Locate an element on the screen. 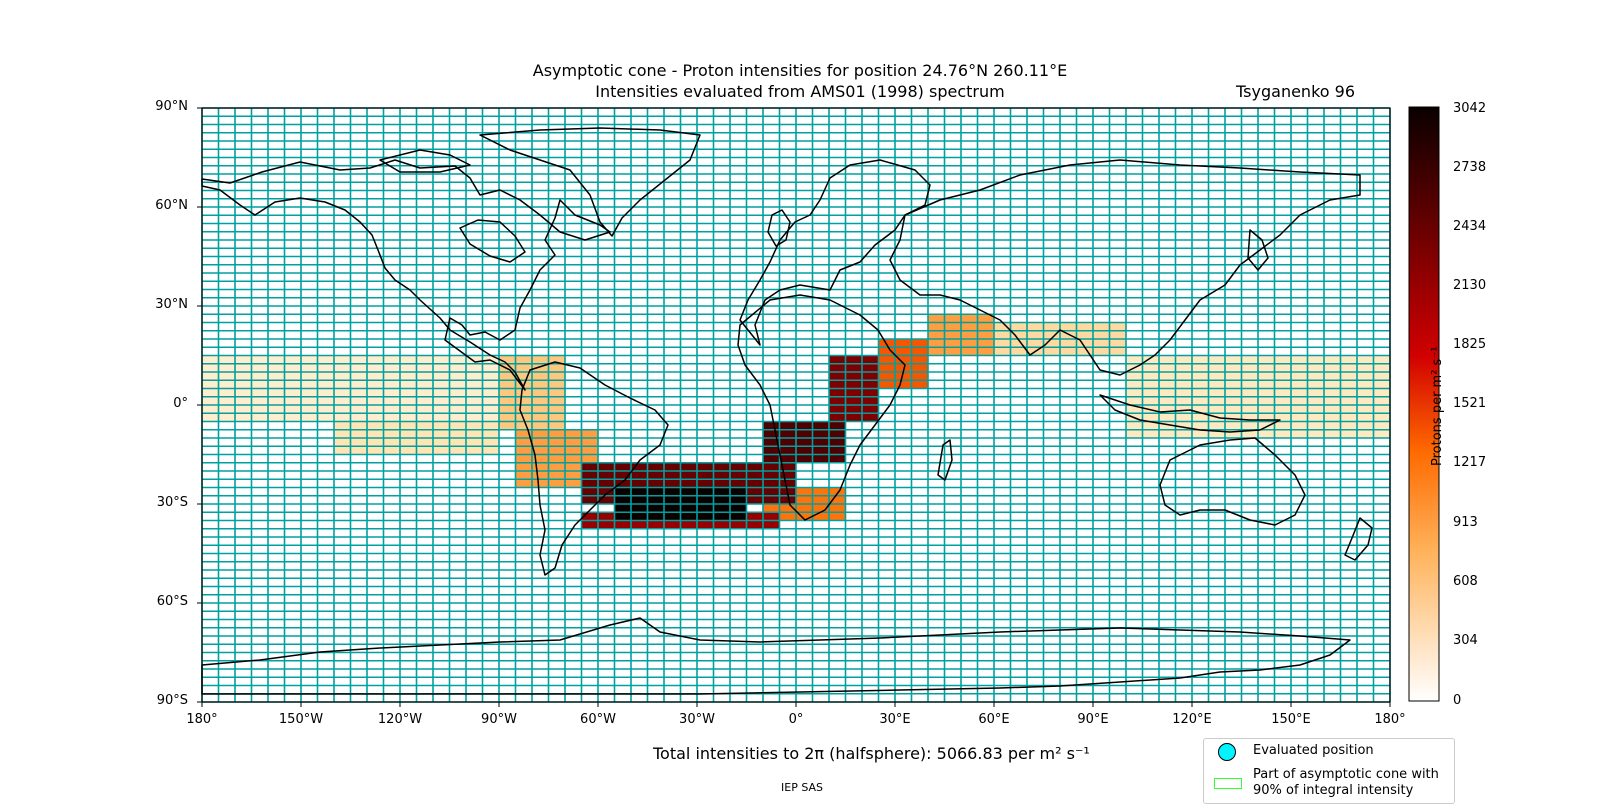 Image resolution: width=1600 pixels, height=804 pixels. cb-tick-7: 913 is located at coordinates (1465, 522).